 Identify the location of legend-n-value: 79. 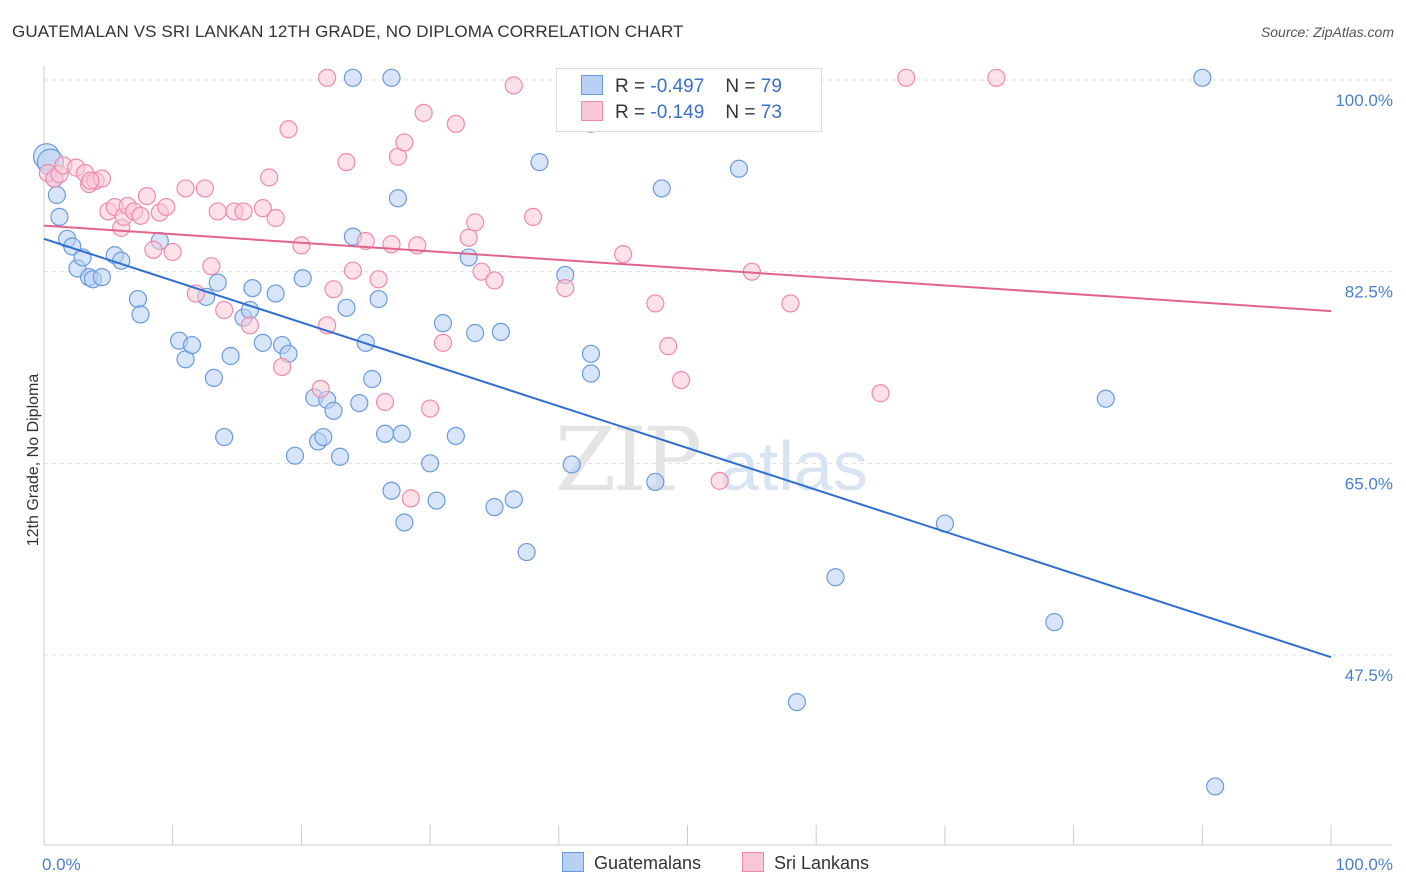
(771, 86).